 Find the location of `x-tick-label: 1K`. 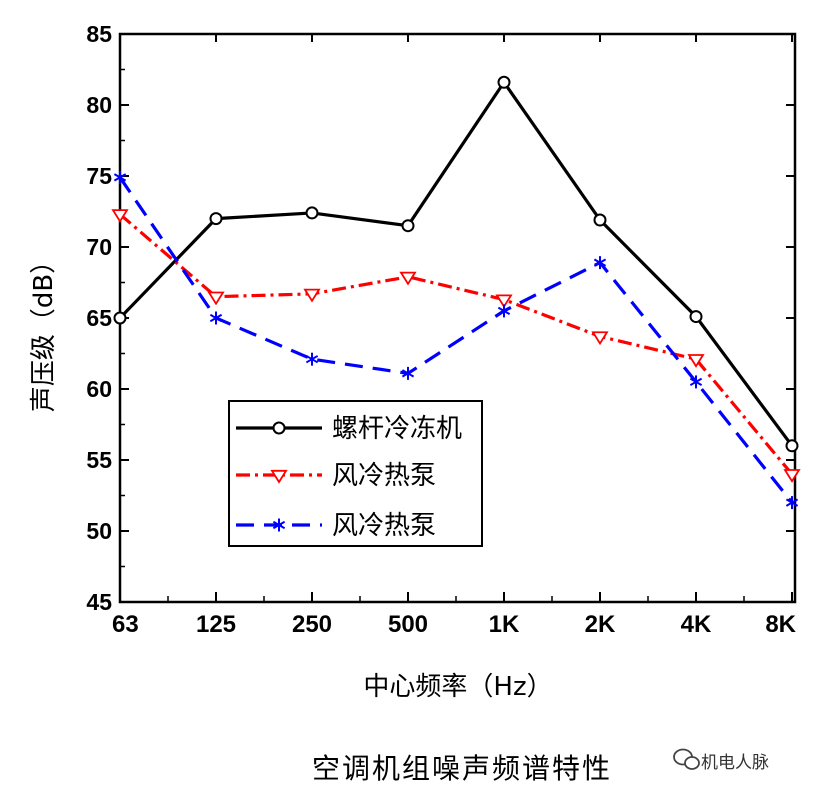

x-tick-label: 1K is located at coordinates (504, 624).